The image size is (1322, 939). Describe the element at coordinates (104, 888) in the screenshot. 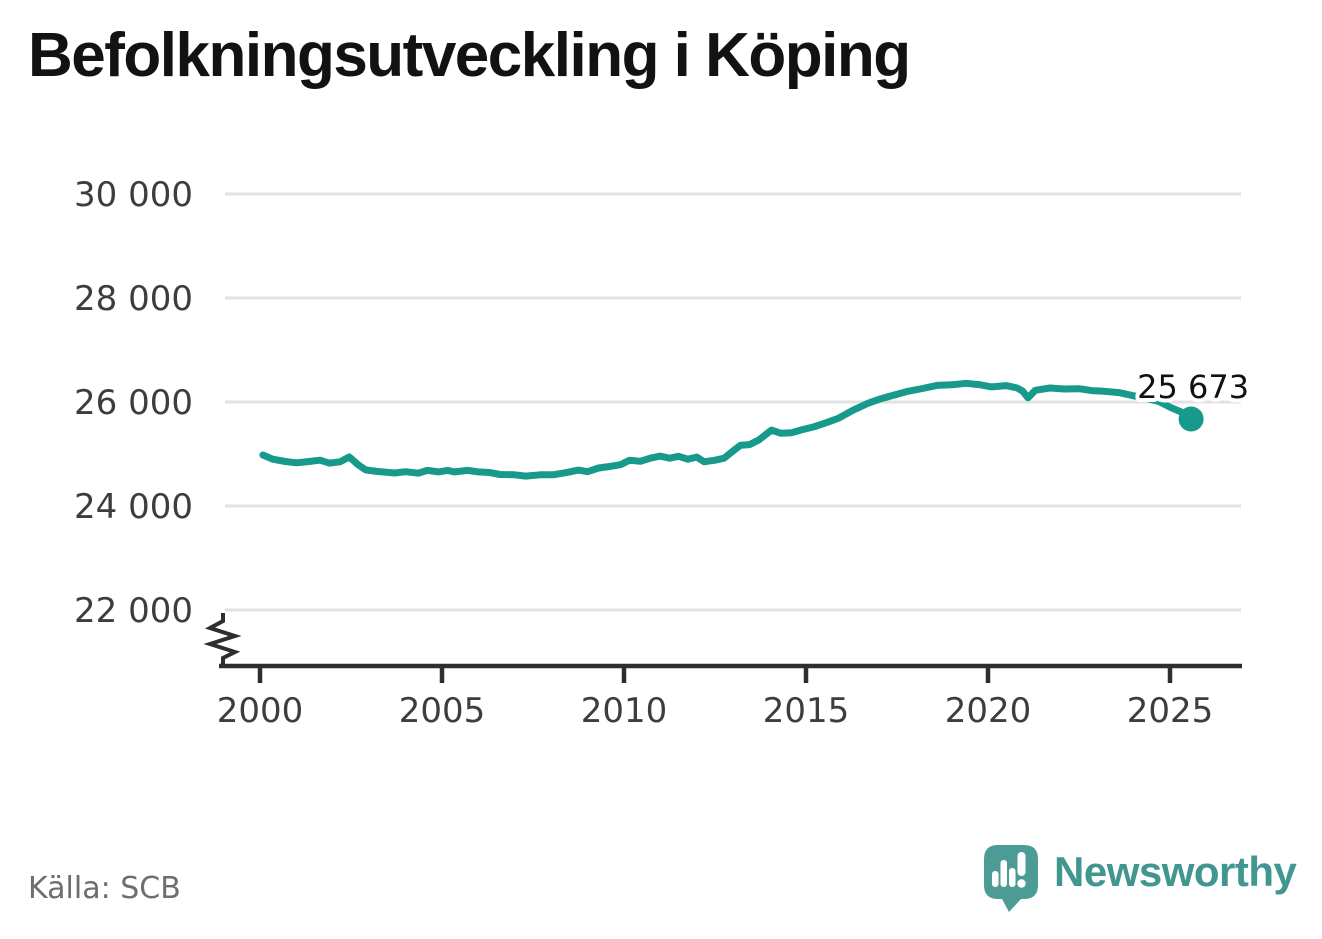

I see `source-note: Källa: SCB` at that location.